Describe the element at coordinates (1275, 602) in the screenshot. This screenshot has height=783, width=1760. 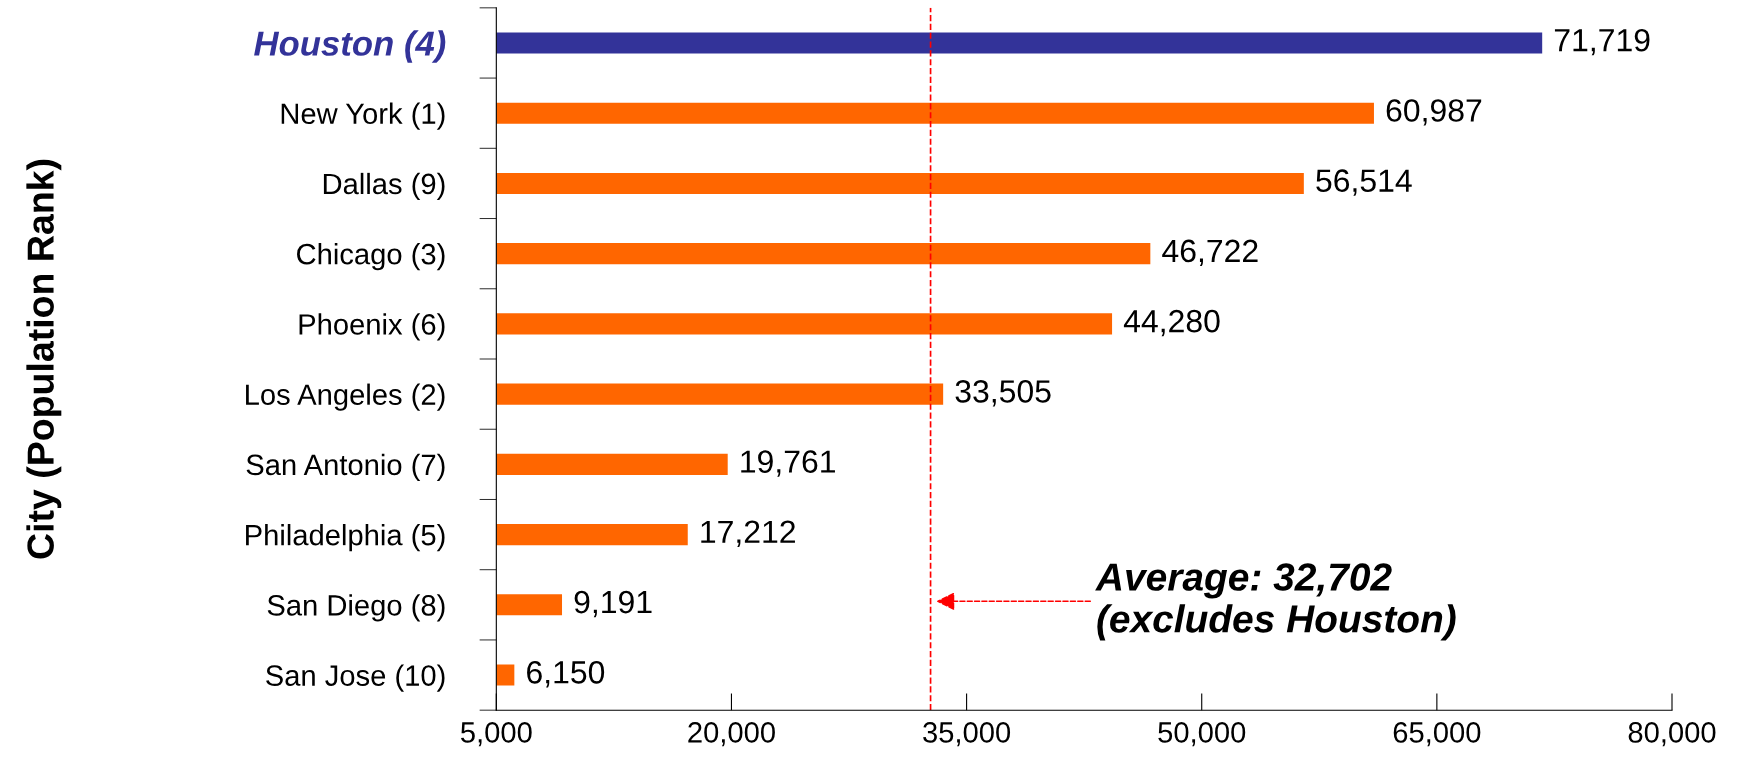
I see `annotation: Average: 32,702 (excludes Houston)` at that location.